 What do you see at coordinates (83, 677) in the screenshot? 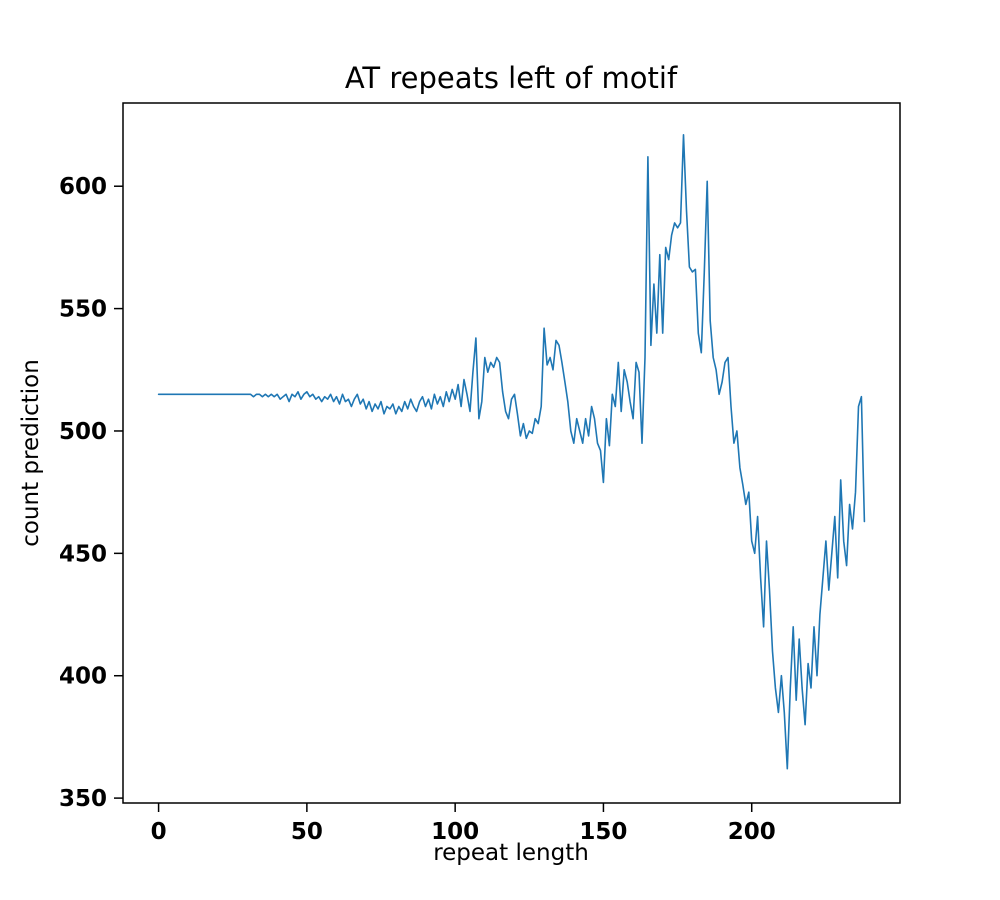
I see `y-tick-label: 400` at bounding box center [83, 677].